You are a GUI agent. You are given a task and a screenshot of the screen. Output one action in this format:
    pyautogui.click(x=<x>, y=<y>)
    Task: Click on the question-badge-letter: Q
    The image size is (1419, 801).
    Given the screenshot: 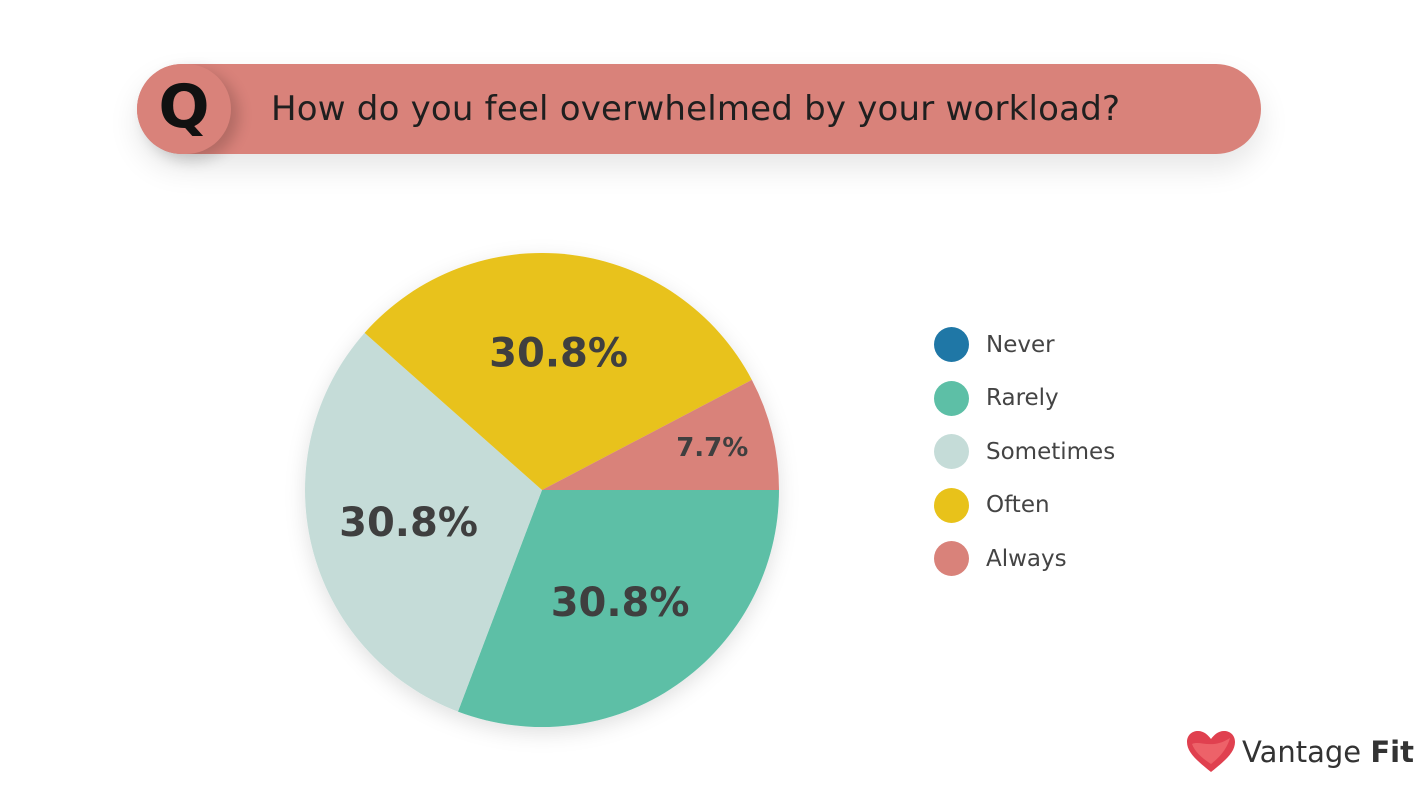 What is the action you would take?
    pyautogui.click(x=184, y=107)
    